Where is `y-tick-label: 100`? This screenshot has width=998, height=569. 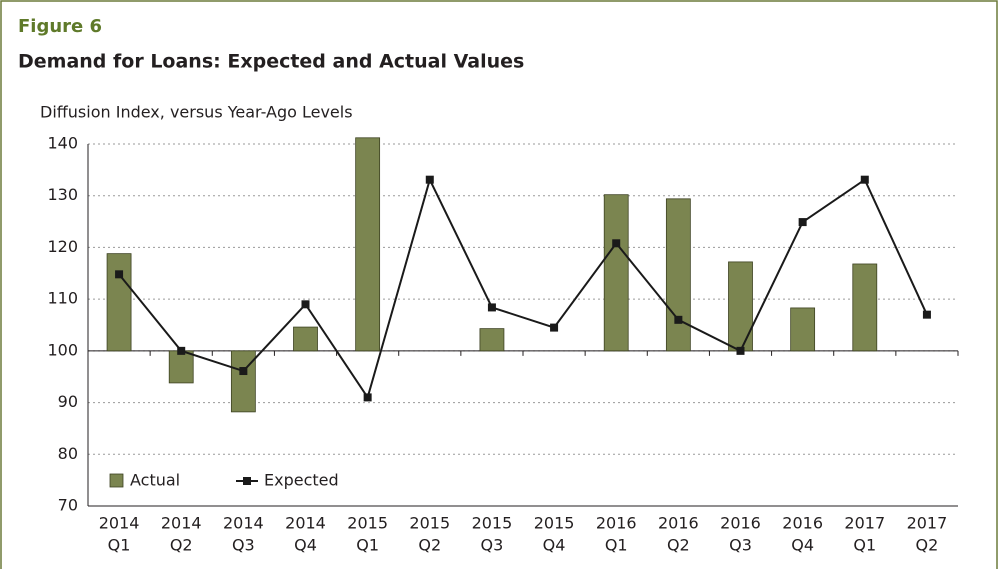 y-tick-label: 100 is located at coordinates (62, 349).